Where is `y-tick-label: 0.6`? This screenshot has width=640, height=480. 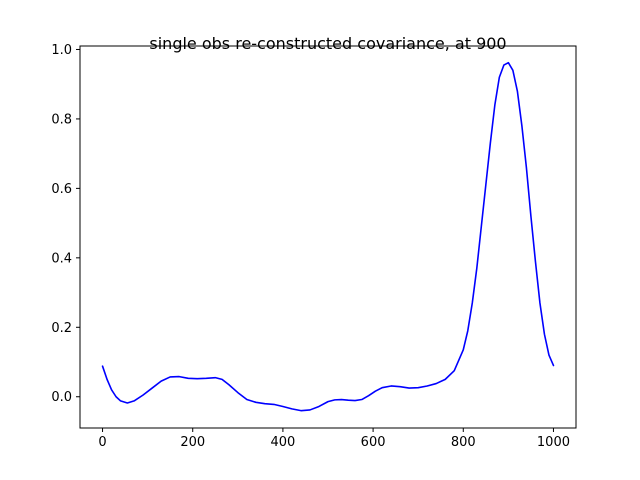
y-tick-label: 0.6 is located at coordinates (61, 189).